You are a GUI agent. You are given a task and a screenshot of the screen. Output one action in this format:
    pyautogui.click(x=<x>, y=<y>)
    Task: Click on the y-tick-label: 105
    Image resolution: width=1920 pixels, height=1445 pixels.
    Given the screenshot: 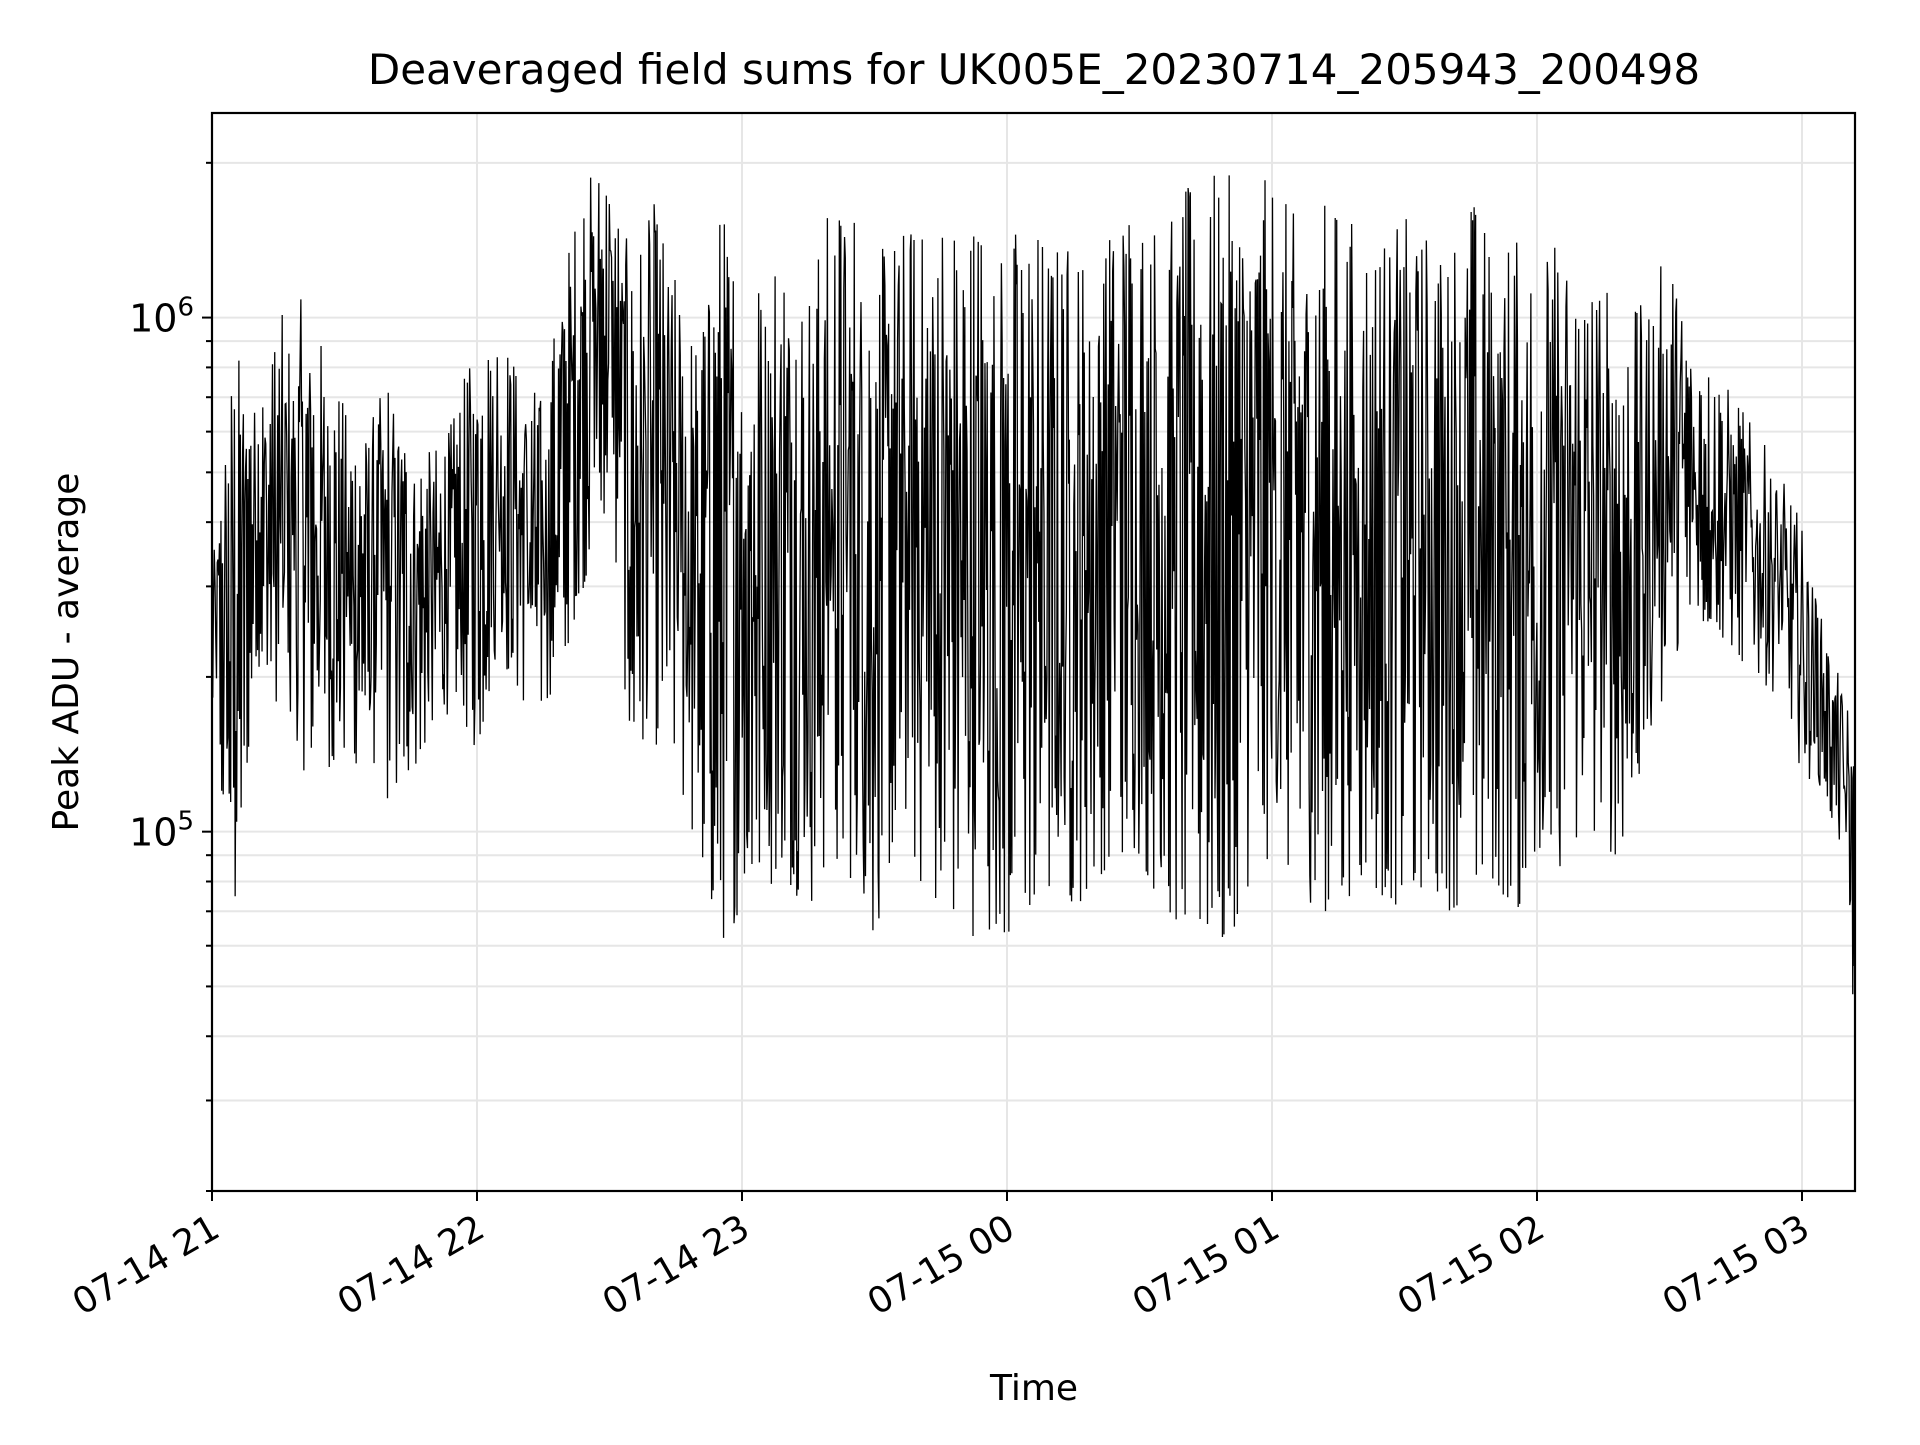 What is the action you would take?
    pyautogui.click(x=161, y=831)
    